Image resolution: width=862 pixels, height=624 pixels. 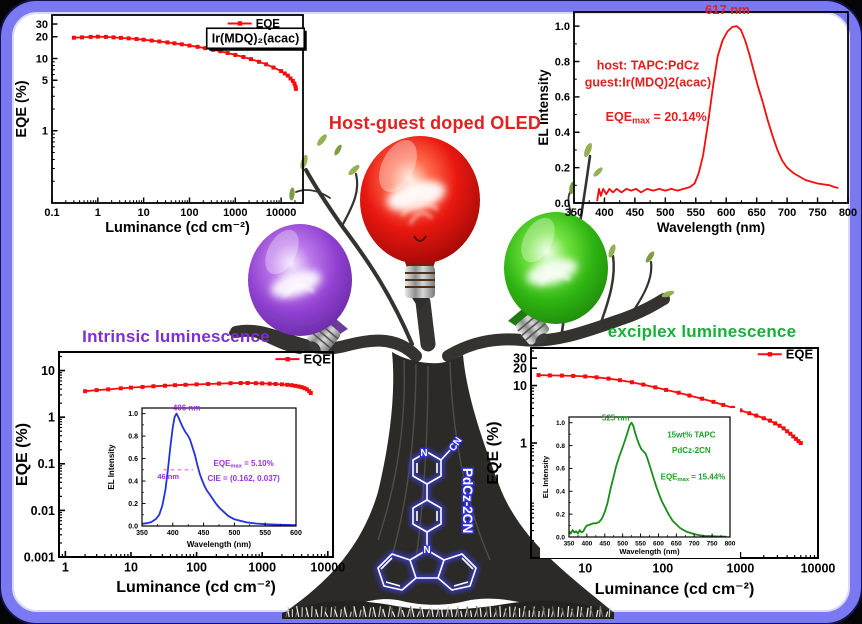 What do you see at coordinates (244, 478) in the screenshot?
I see `svg-text: CIE = (0.162, 0.037)` at bounding box center [244, 478].